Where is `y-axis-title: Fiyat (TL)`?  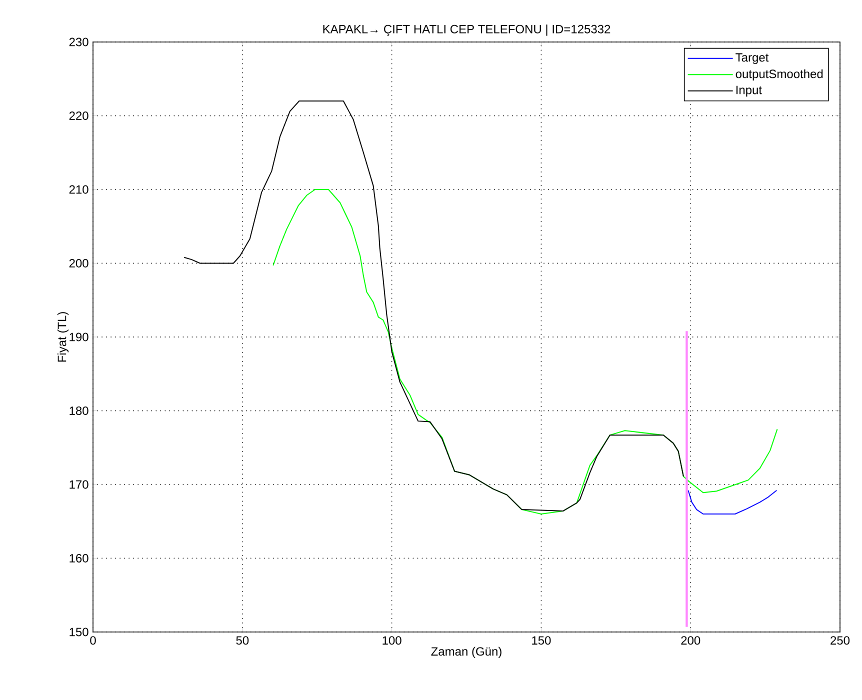 y-axis-title: Fiyat (TL) is located at coordinates (63, 337).